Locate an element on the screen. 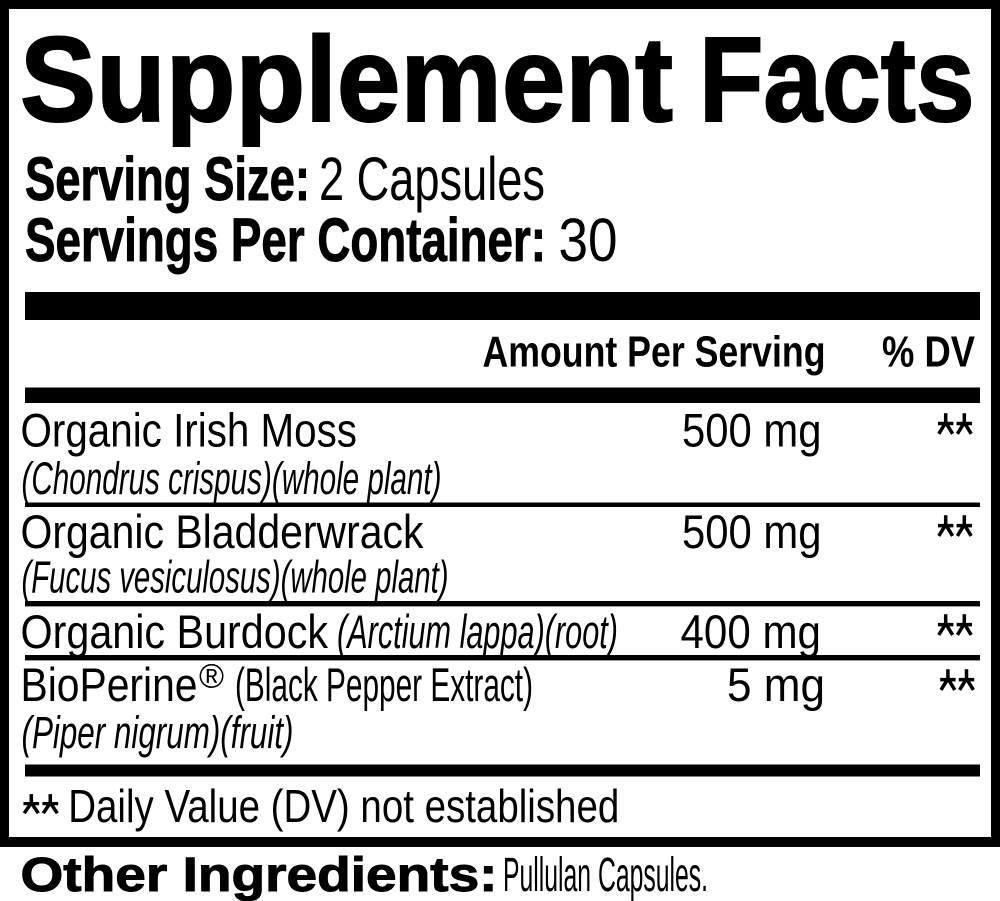 Image resolution: width=1000 pixels, height=901 pixels. svg-text: Organic Burdock is located at coordinates (175, 631).